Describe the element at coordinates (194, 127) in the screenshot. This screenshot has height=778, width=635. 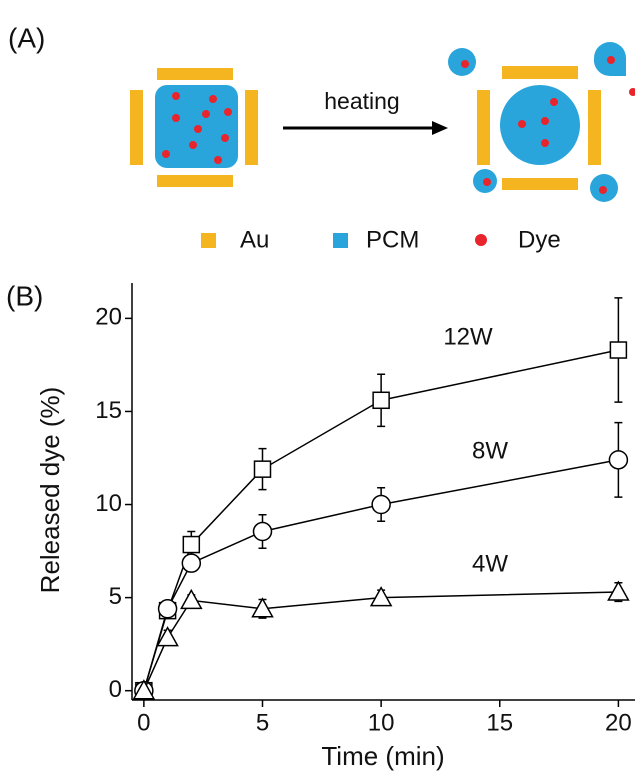
I see `capsule-before` at that location.